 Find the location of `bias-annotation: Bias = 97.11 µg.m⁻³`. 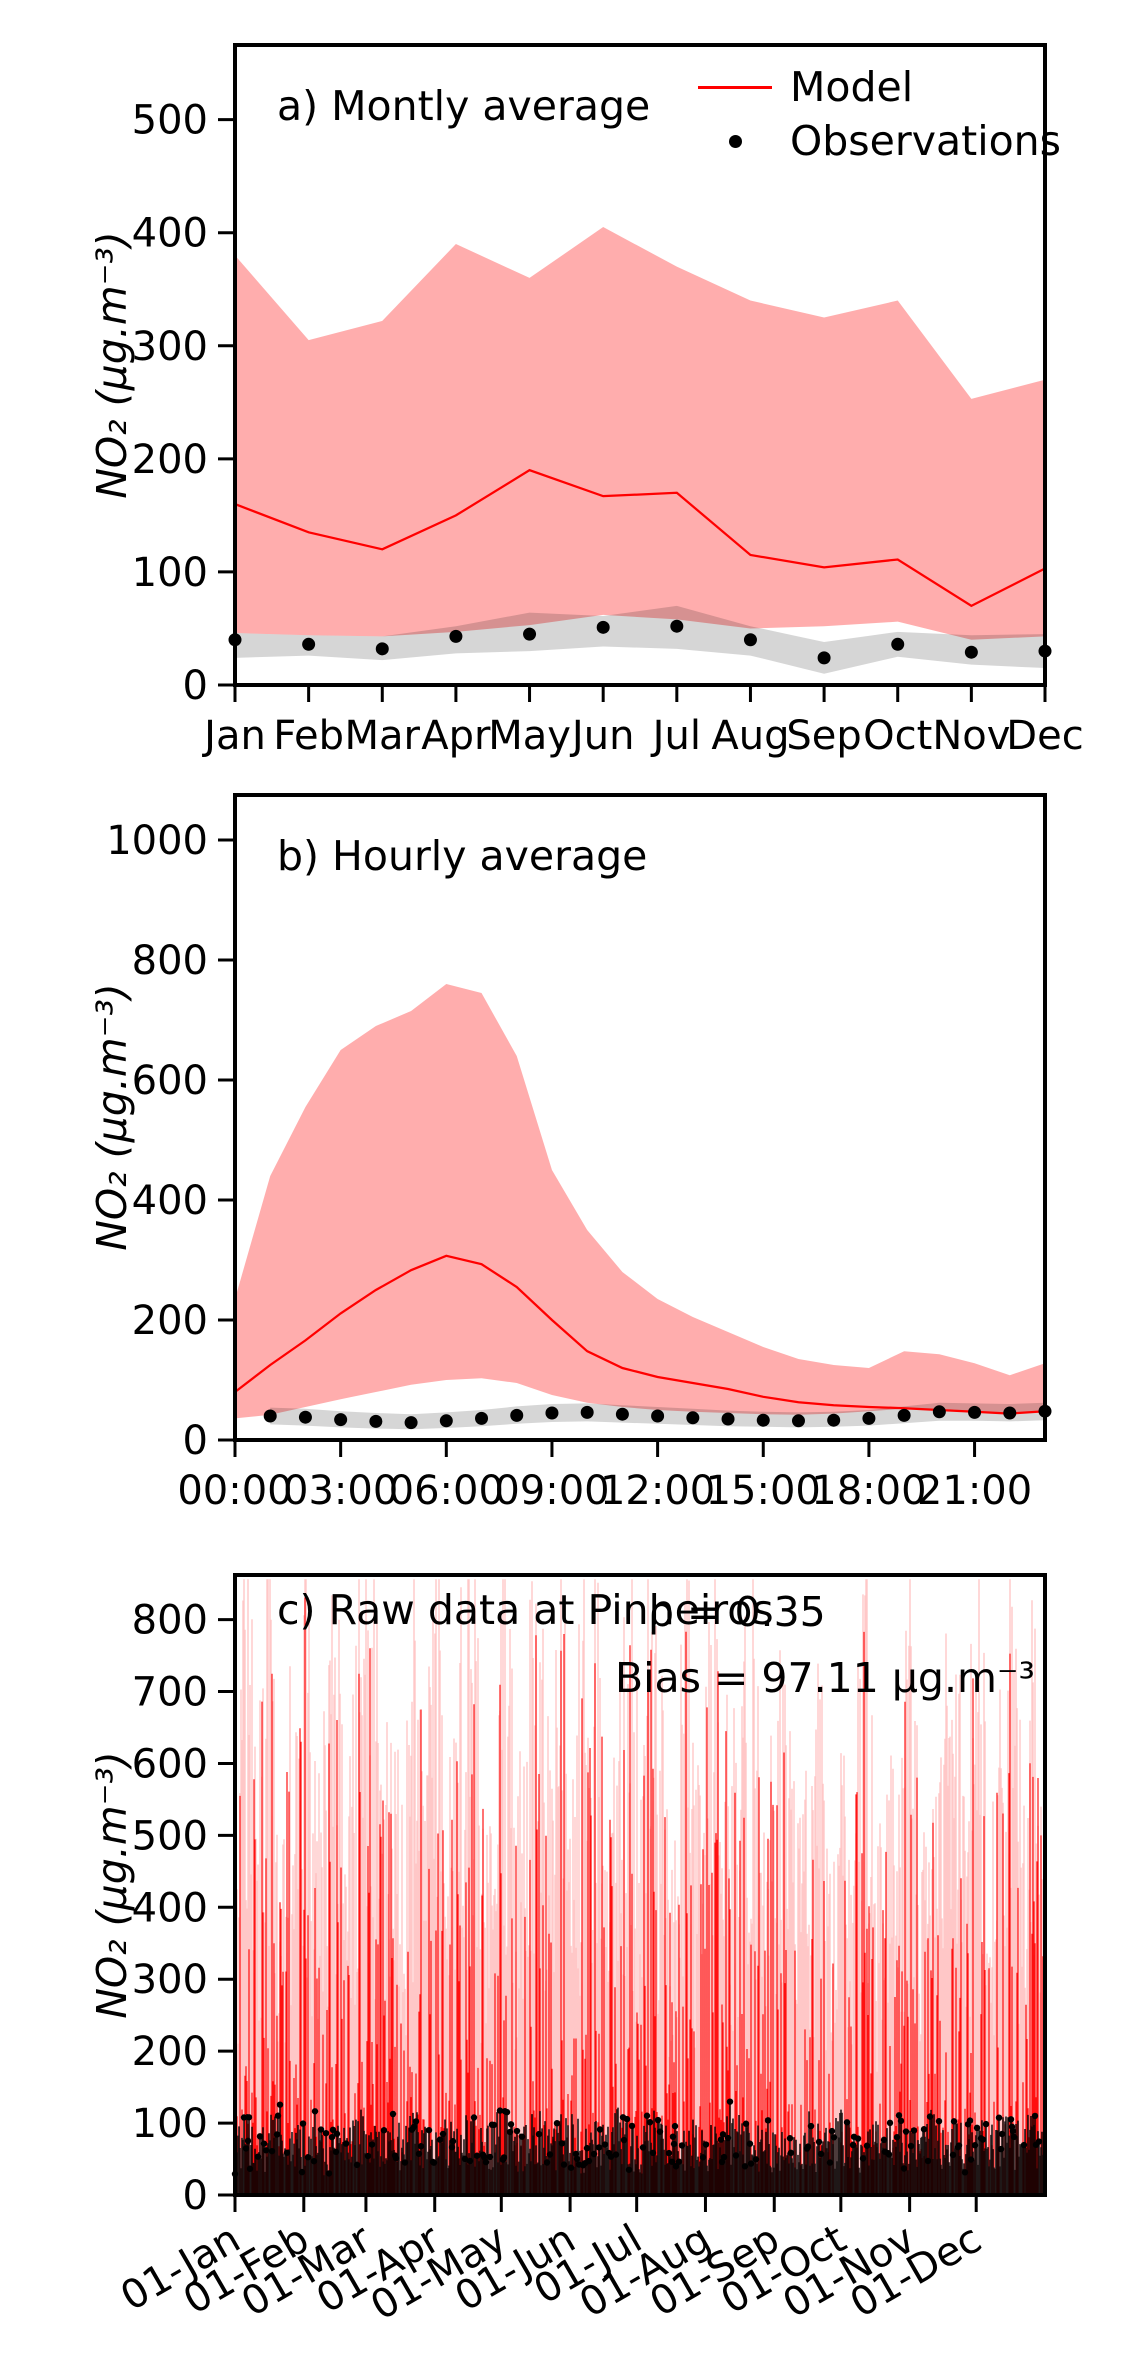

bias-annotation: Bias = 97.11 µg.m⁻³ is located at coordinates (825, 1678).